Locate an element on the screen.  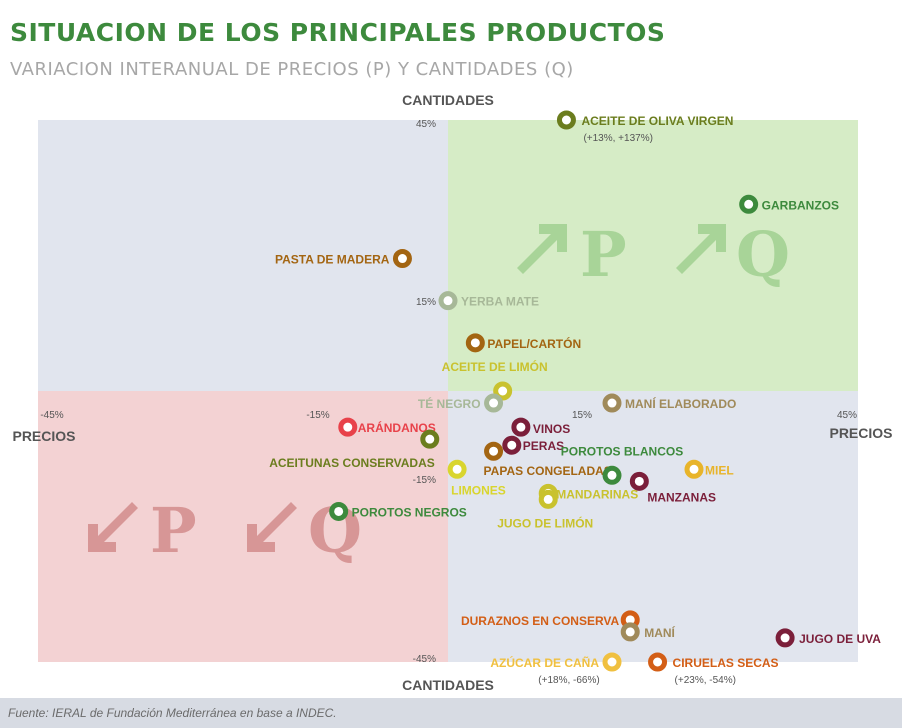
data-label: POROTOS NEGROS is located at coordinates (409, 512).